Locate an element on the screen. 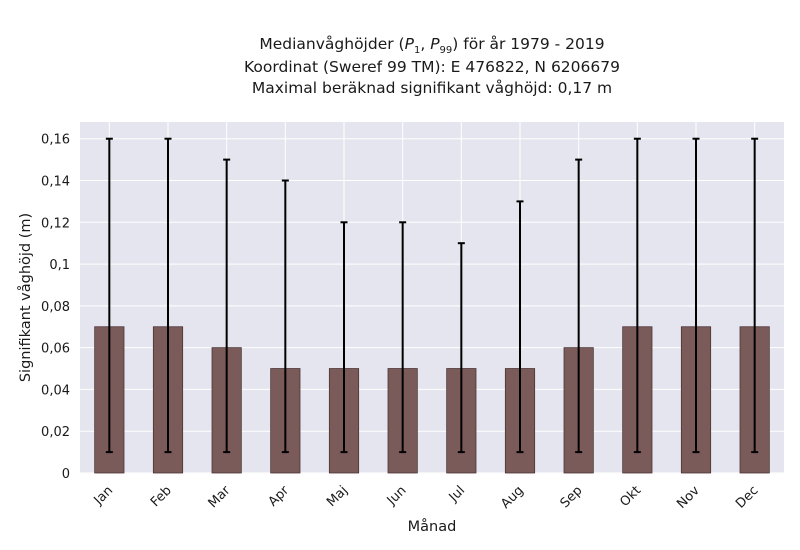 The height and width of the screenshot is (550, 800). y-tick-label: 0,04 is located at coordinates (55, 390).